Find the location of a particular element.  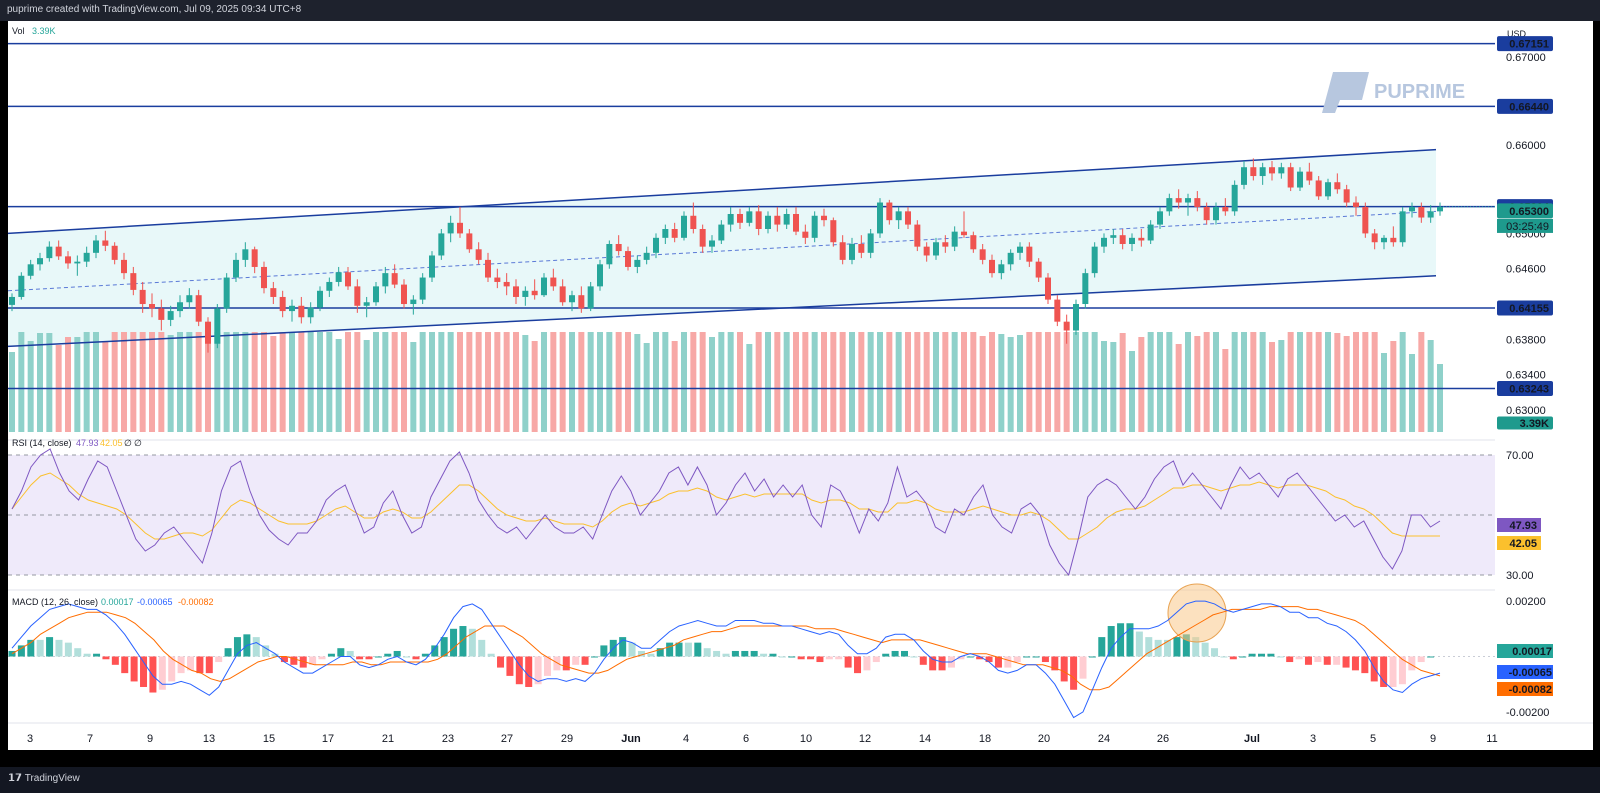

tradingview-logo: 𝟭𝟳 TradingView is located at coordinates (44, 778).